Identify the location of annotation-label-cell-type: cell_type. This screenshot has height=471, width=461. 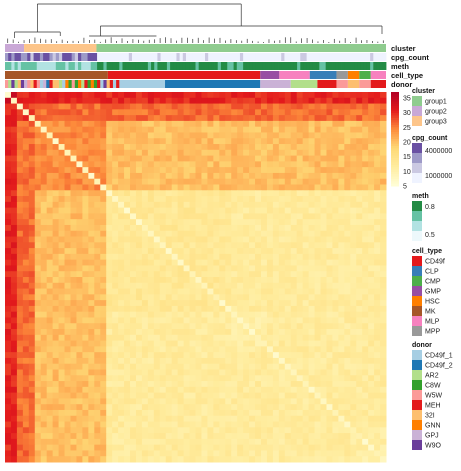
(407, 75).